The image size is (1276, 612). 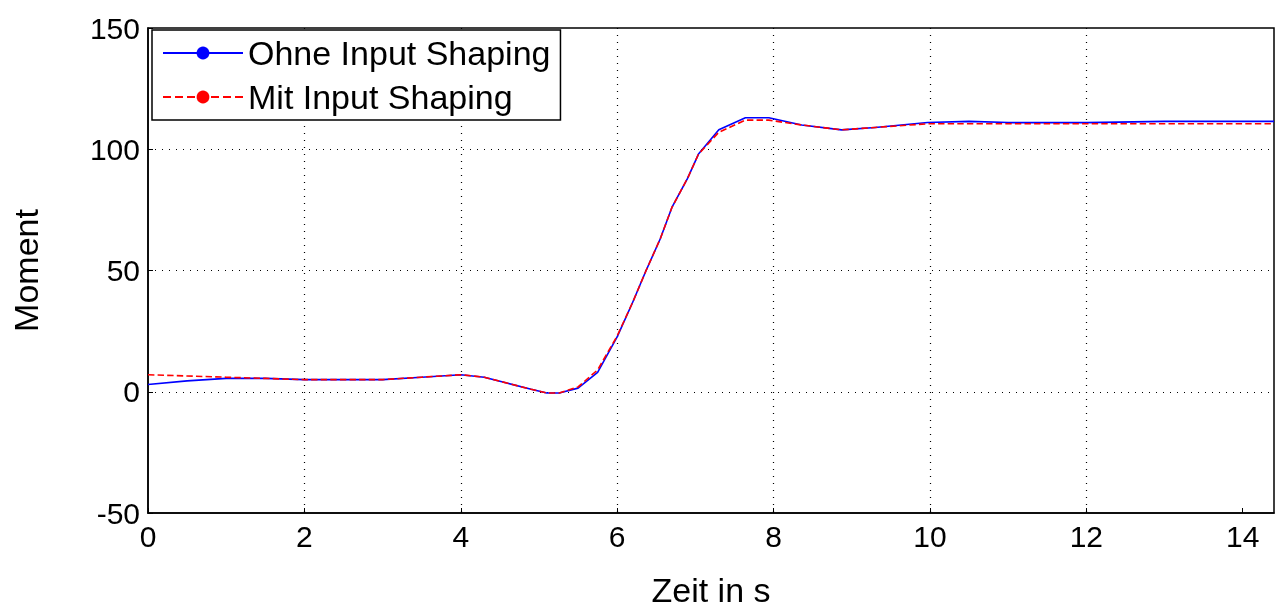 I want to click on x-tick-label: 14, so click(x=1243, y=536).